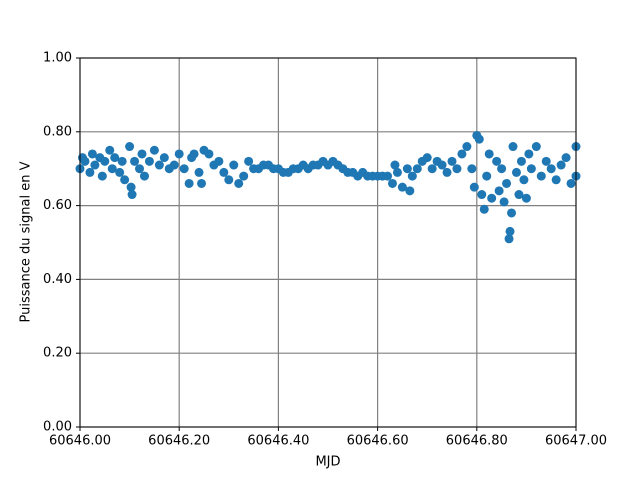  I want to click on y-tick-label: 0.00, so click(57, 427).